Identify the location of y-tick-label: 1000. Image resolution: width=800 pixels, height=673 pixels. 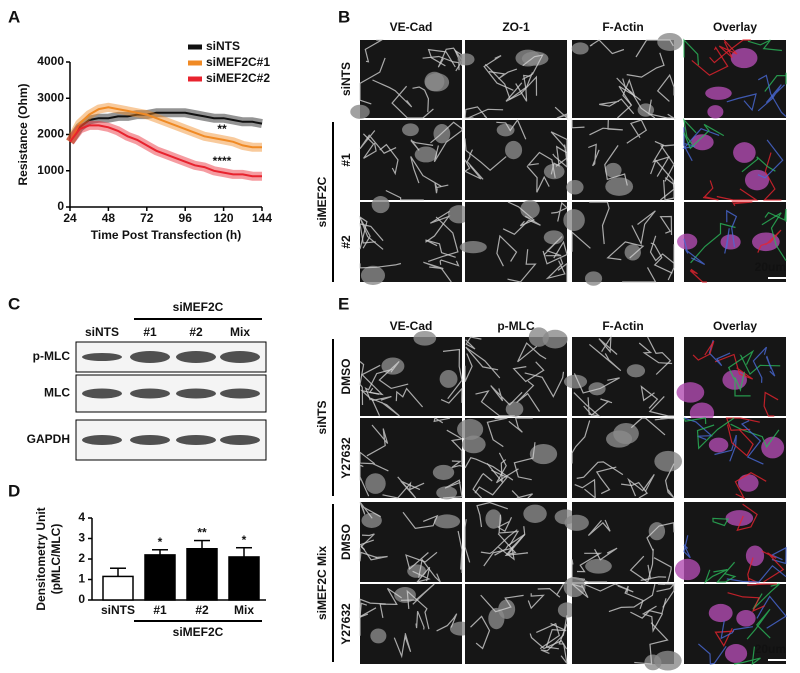
(50, 170).